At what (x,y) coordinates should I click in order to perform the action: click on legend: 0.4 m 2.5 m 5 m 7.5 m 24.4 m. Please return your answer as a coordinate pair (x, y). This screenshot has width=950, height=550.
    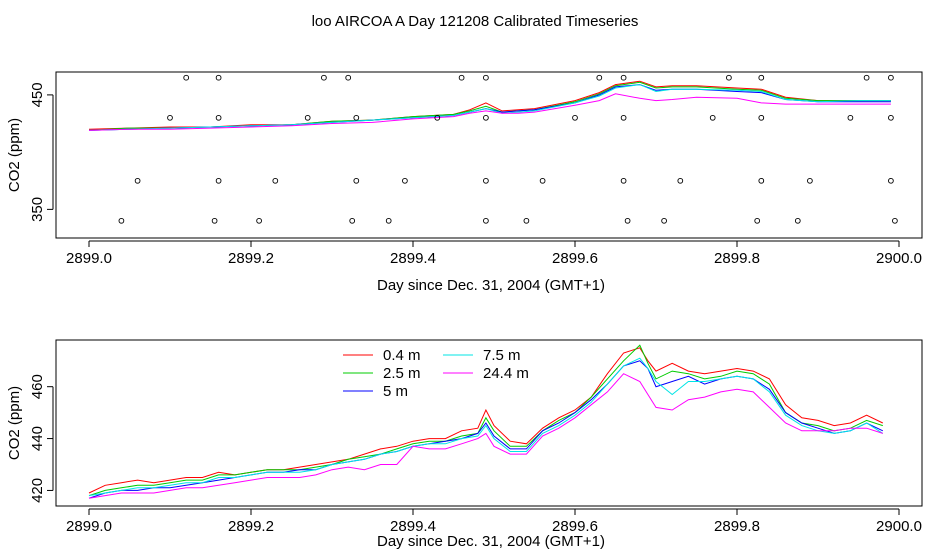
    Looking at the image, I should click on (436, 373).